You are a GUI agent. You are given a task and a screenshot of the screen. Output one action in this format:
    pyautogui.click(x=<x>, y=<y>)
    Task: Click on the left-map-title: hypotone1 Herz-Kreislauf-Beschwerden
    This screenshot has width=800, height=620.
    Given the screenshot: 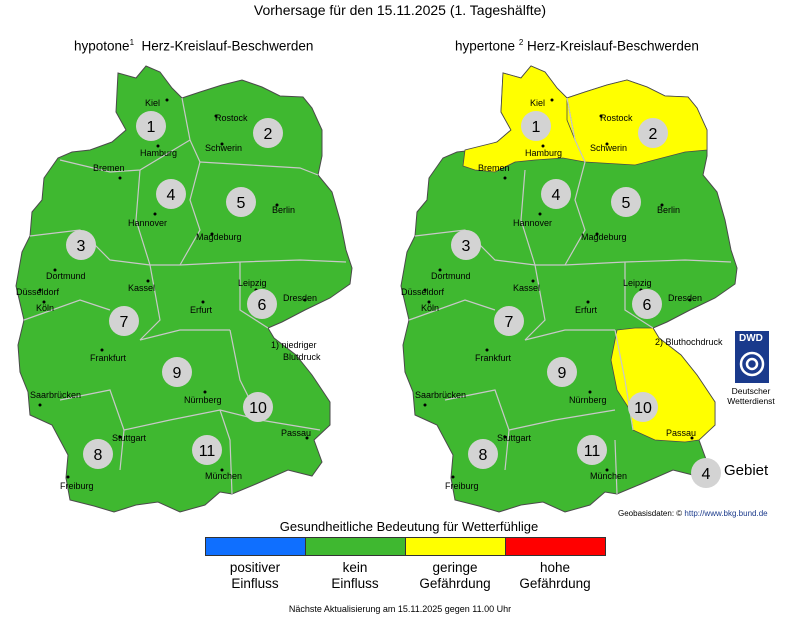 What is the action you would take?
    pyautogui.click(x=193, y=46)
    